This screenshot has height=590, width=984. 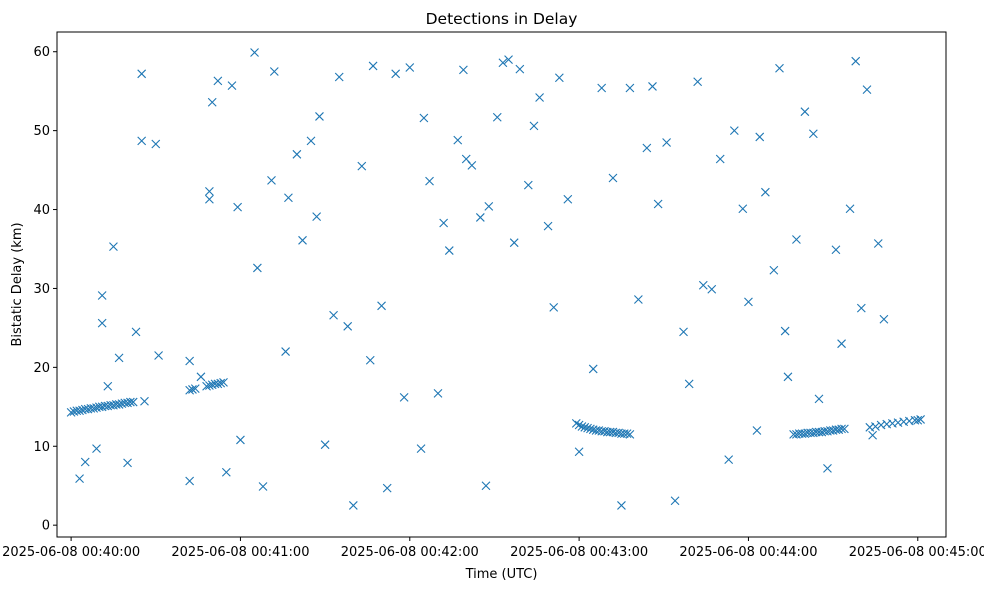 What do you see at coordinates (916, 552) in the screenshot?
I see `x-tick-label: 2025-06-08 00:45:00` at bounding box center [916, 552].